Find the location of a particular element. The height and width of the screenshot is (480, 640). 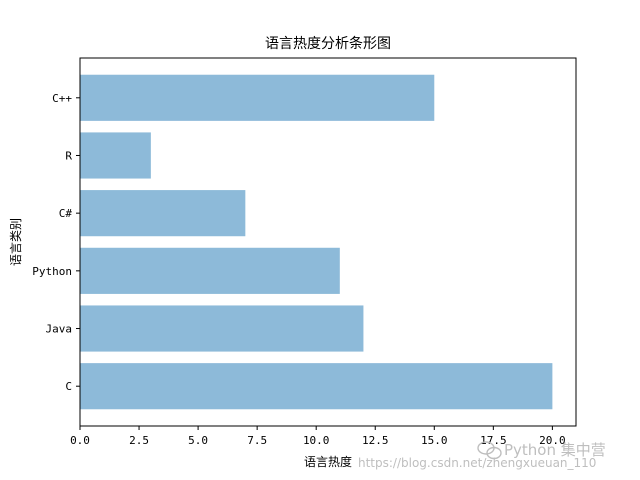

x-tick-label: 0.0 is located at coordinates (80, 440).